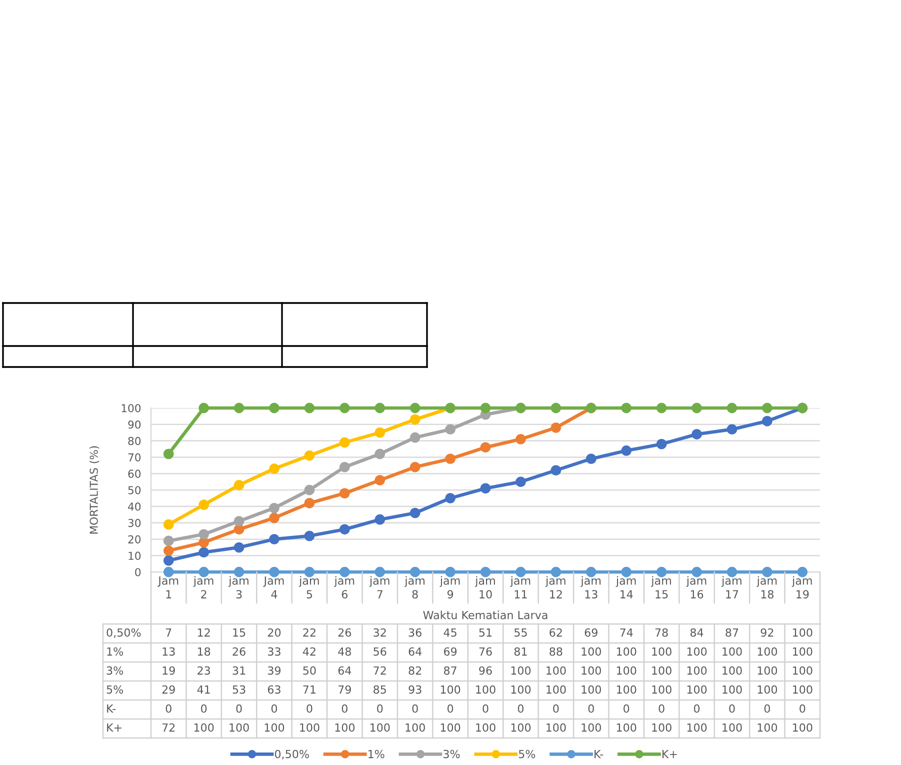  Describe the element at coordinates (291, 755) in the screenshot. I see `legend-label: 0,50%` at that location.